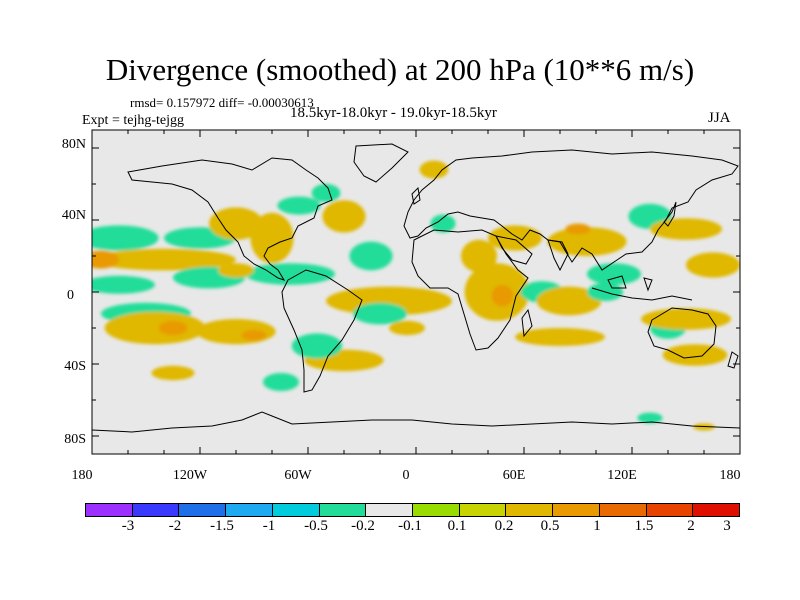  I want to click on colorbar, so click(413, 510).